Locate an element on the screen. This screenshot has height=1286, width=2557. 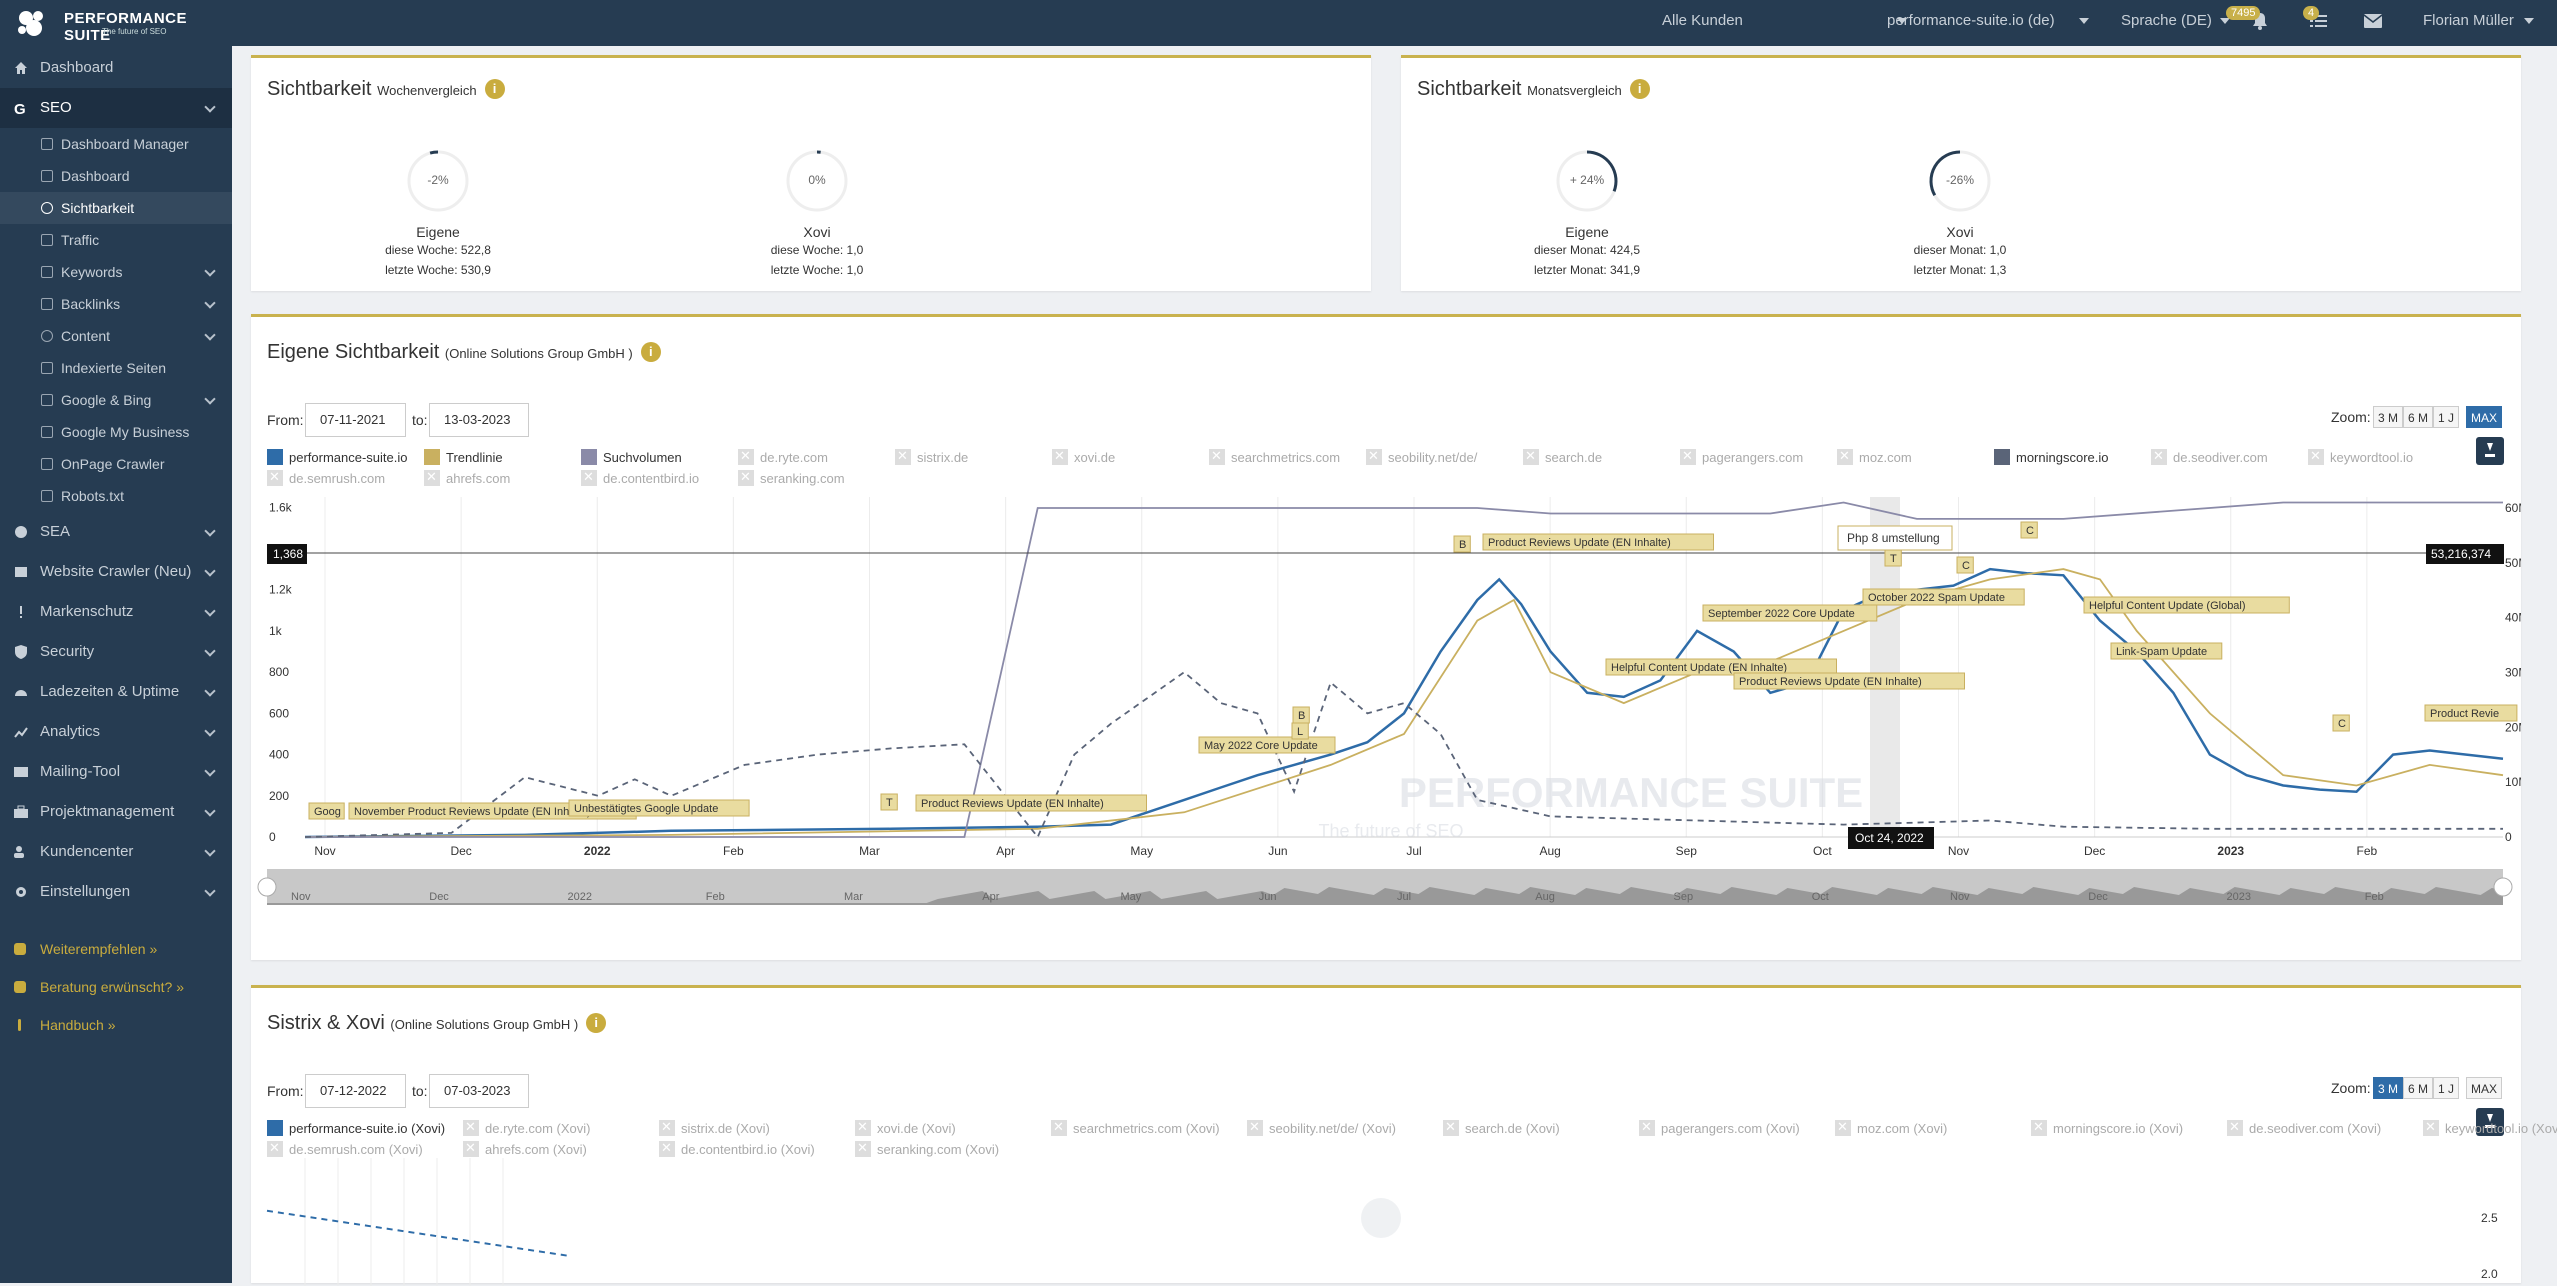
y-left-tick-label: 1.6k is located at coordinates (281, 507).